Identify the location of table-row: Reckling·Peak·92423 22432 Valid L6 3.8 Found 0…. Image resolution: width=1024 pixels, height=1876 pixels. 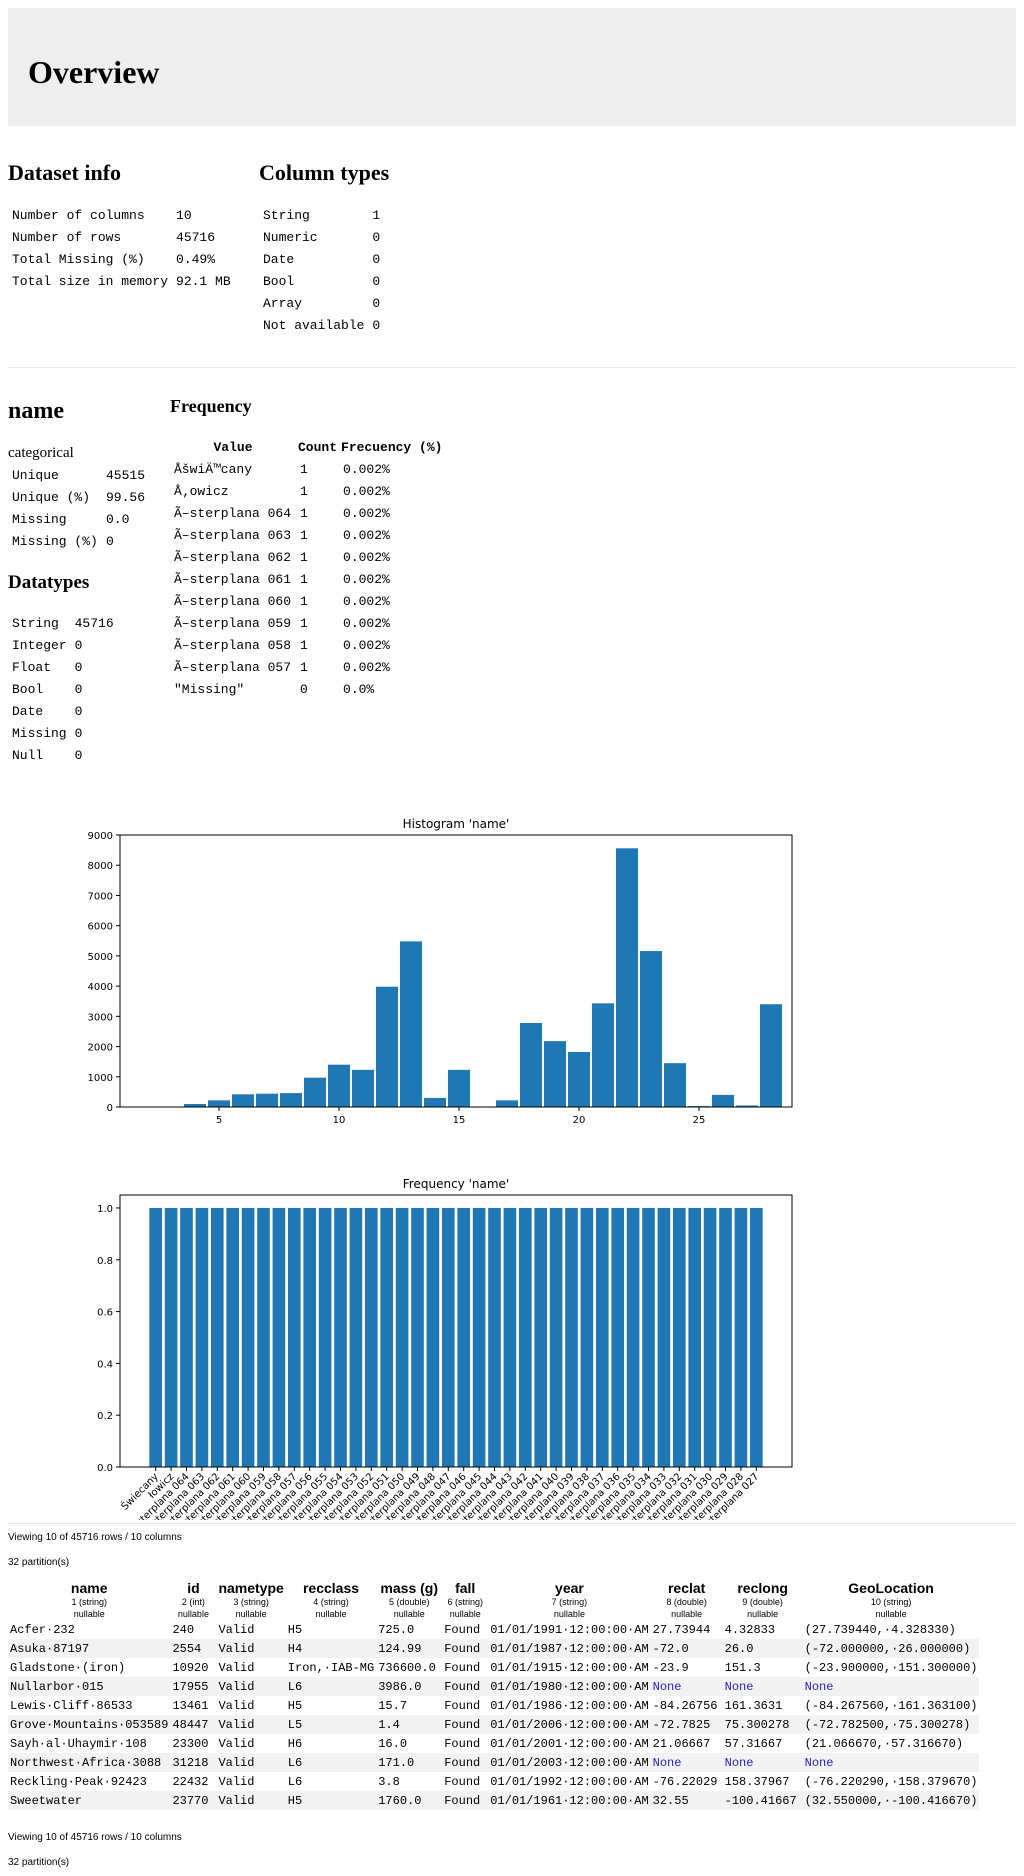
(493, 1781).